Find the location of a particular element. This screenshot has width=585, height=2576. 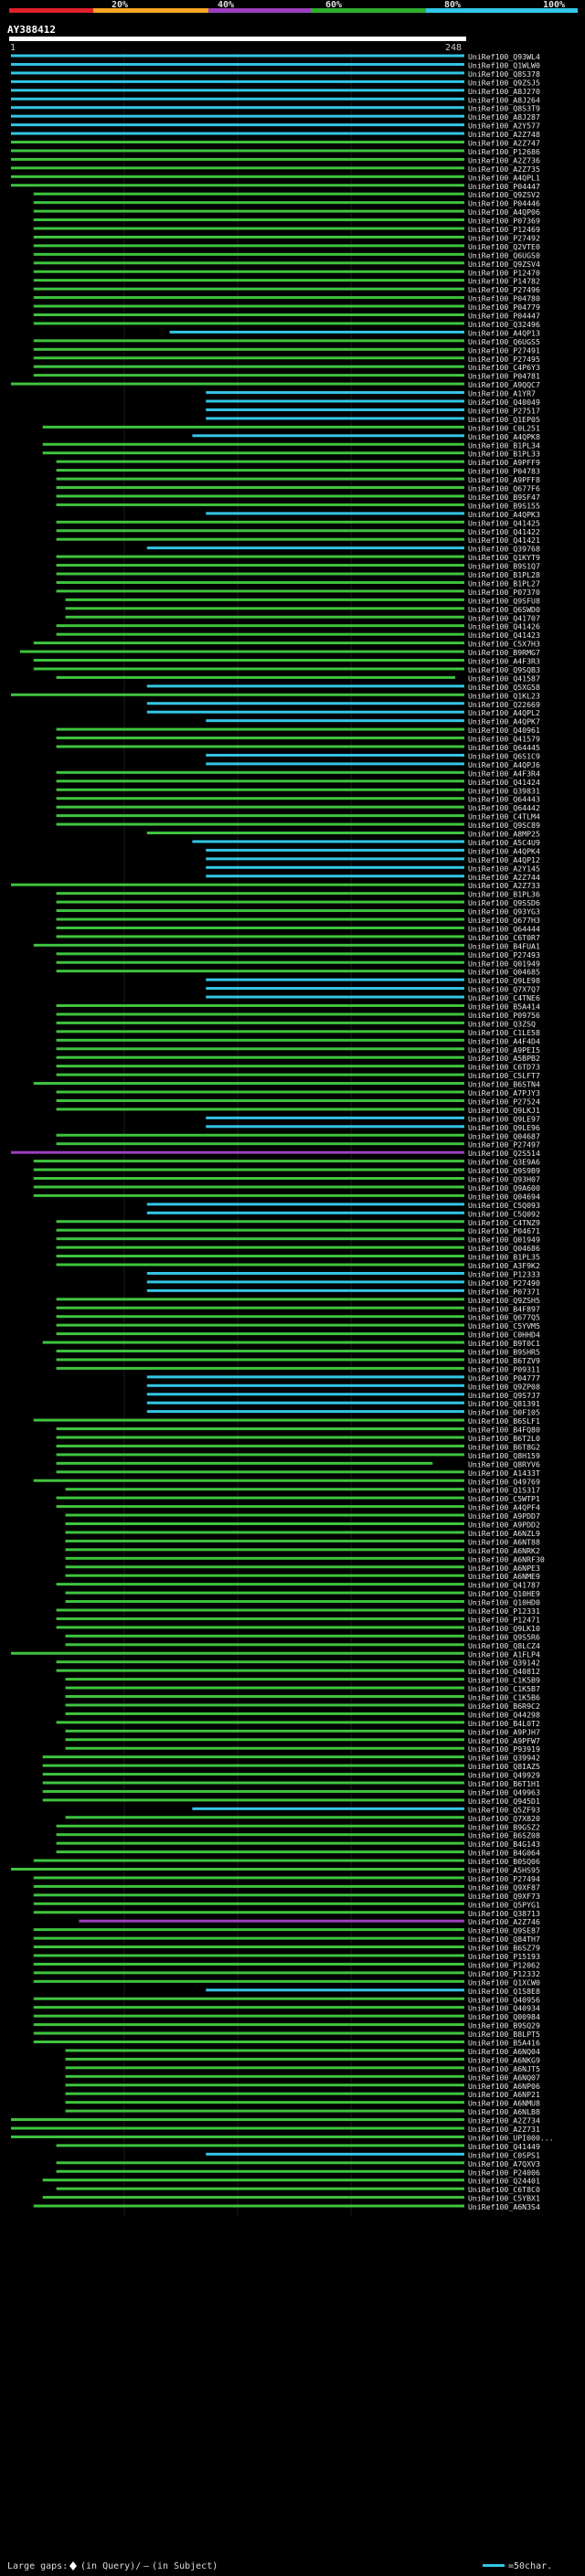

hit-row: UniRef100_A4F4D4 is located at coordinates (298, 1040).